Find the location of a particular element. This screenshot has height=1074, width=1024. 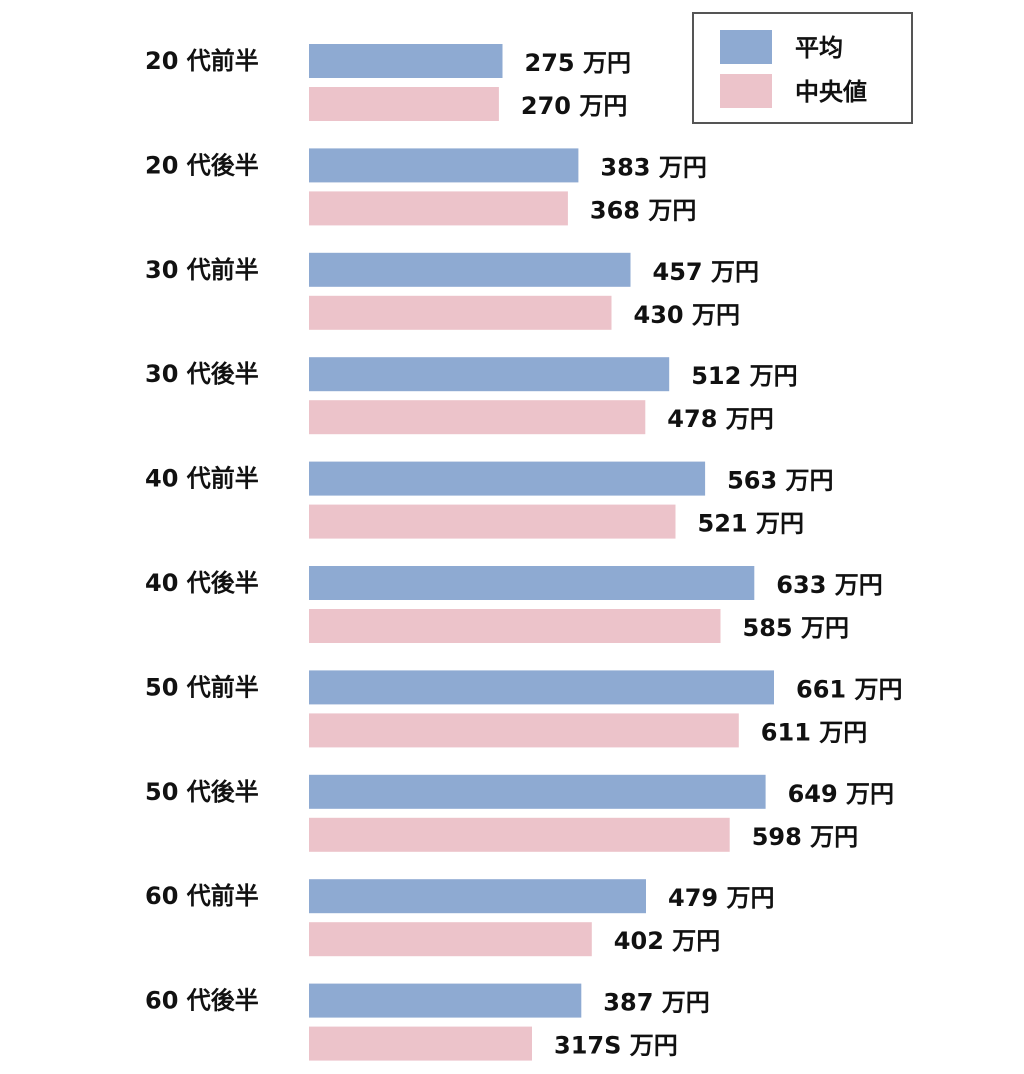

category-label: 20 代後半 is located at coordinates (202, 165).